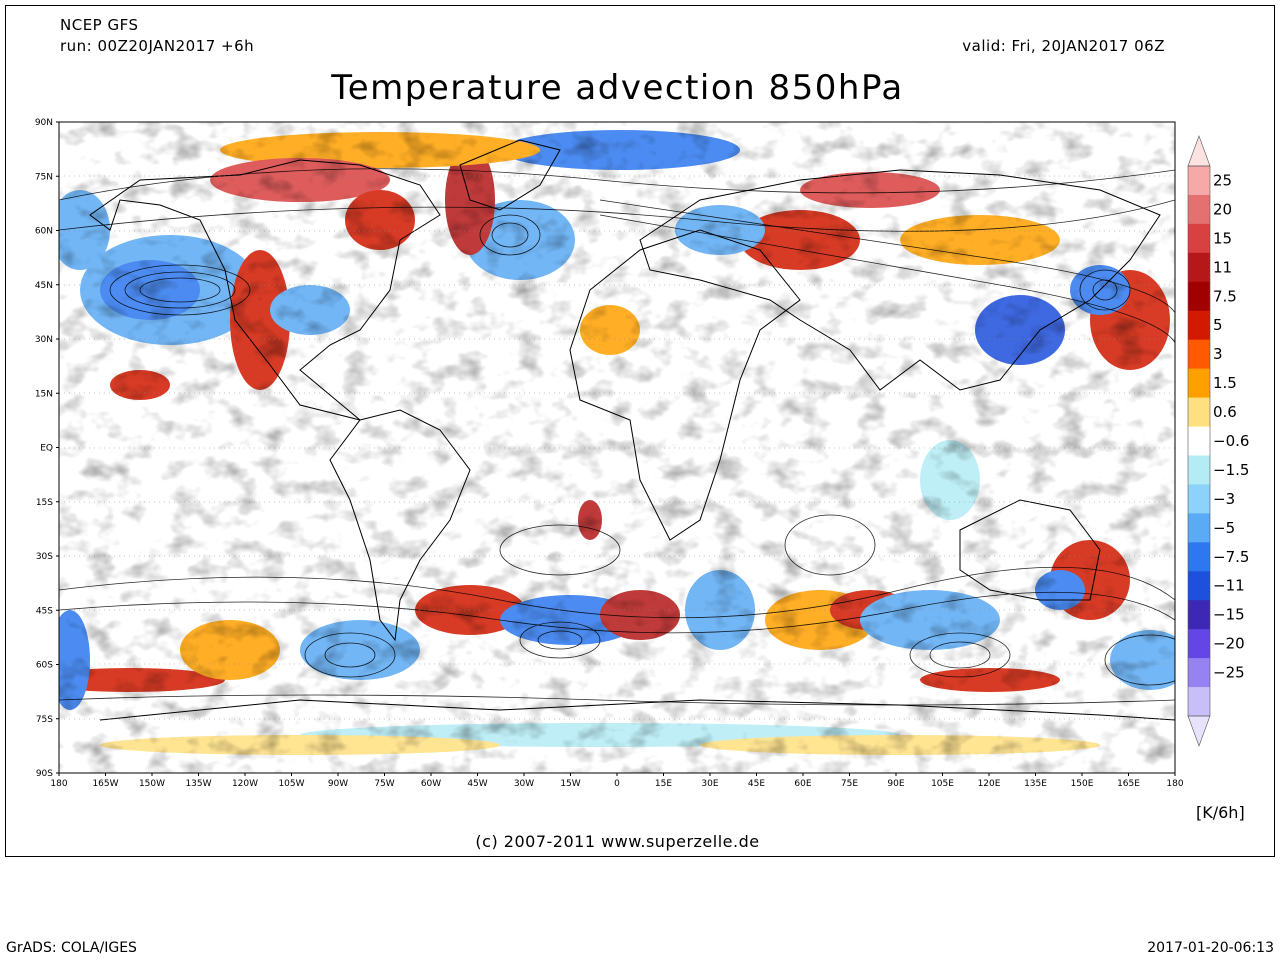  I want to click on longitude-label: 120W, so click(245, 784).